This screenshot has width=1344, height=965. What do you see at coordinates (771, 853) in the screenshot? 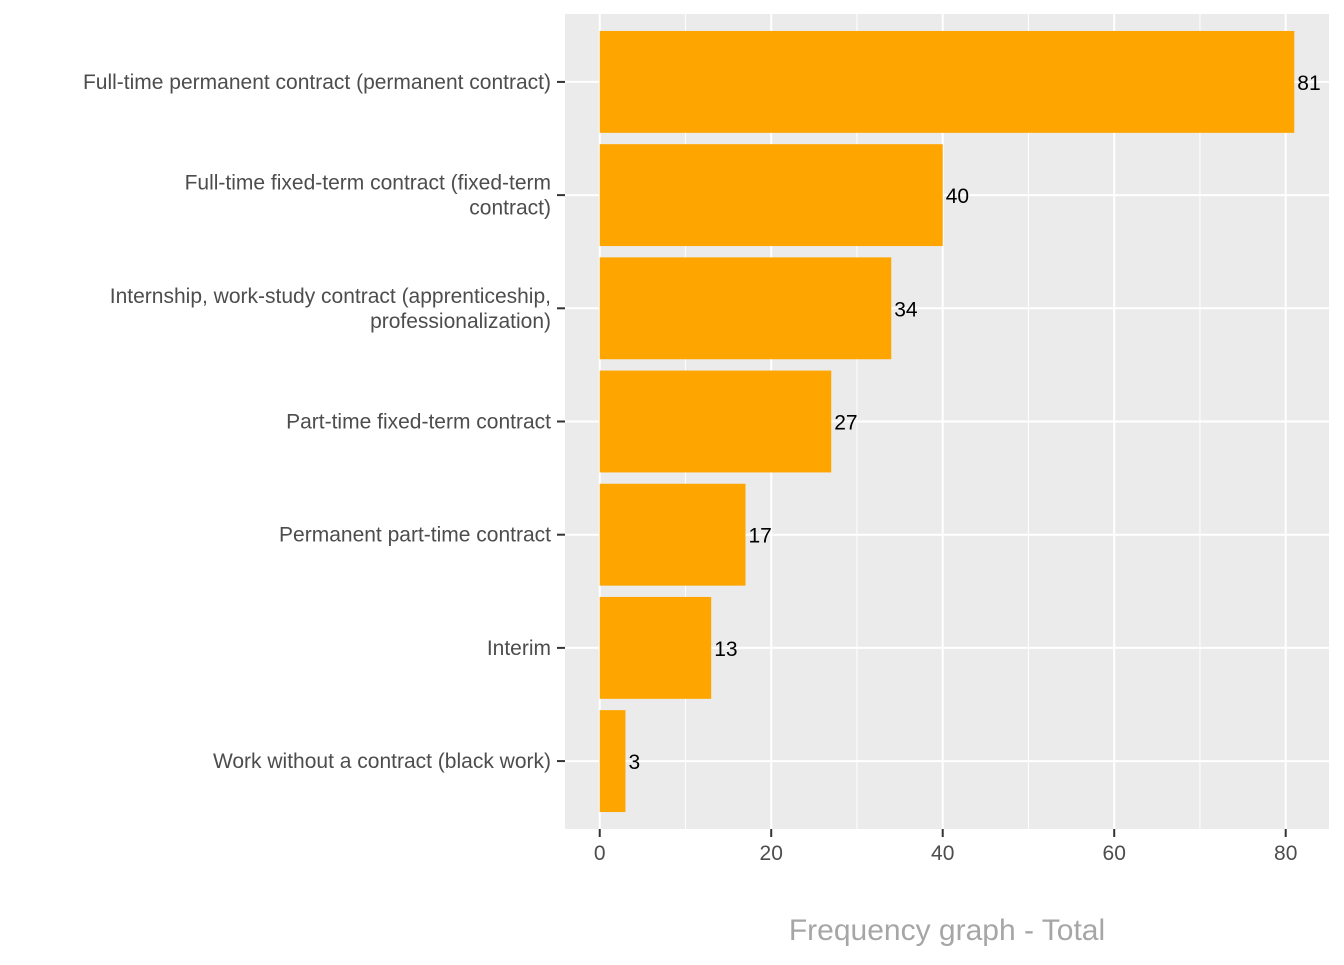
I see `x-tick-label: 20` at bounding box center [771, 853].